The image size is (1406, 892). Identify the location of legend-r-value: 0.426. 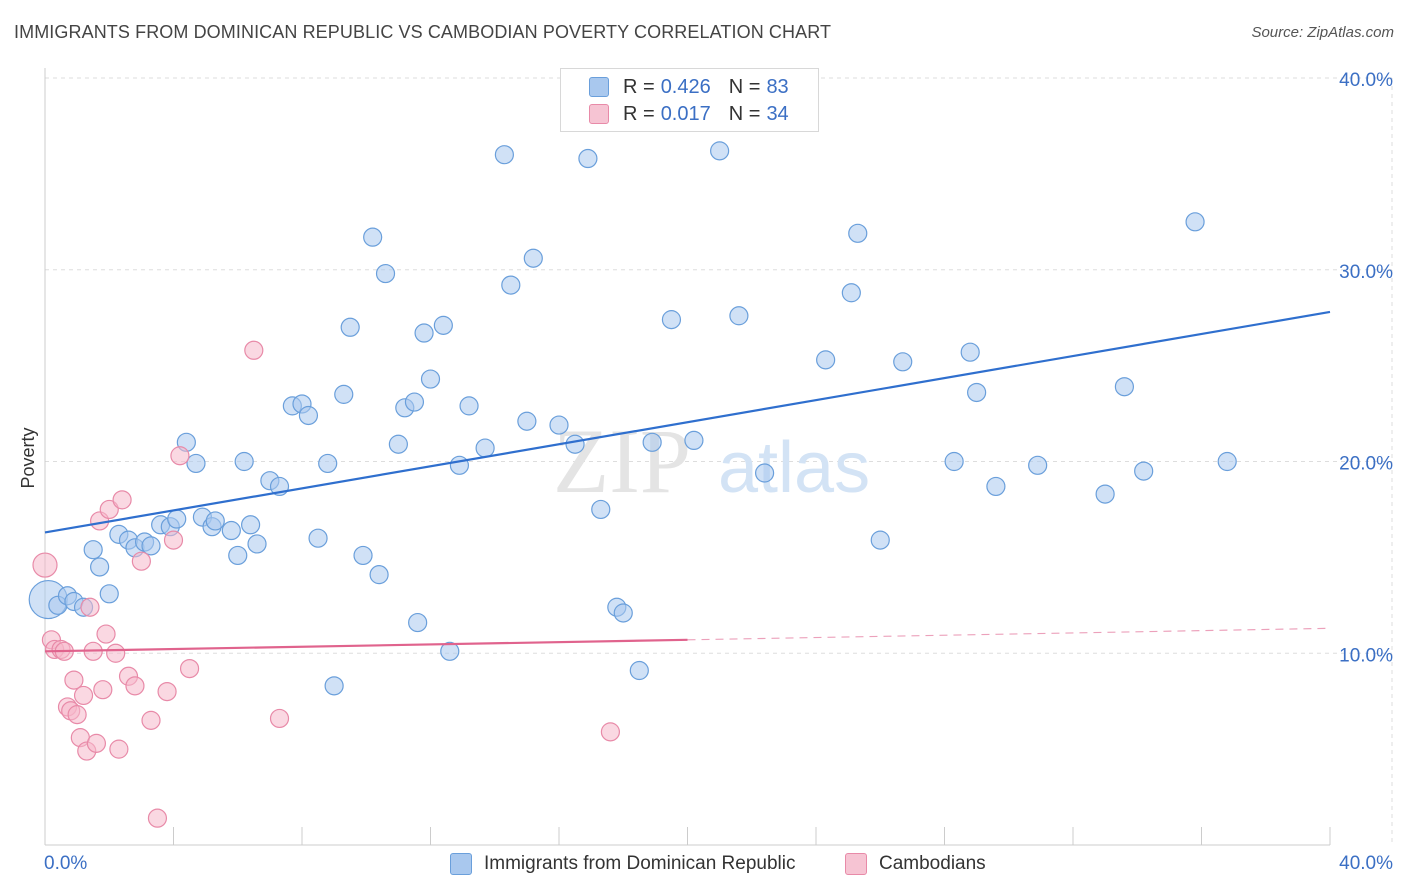
(685, 86).